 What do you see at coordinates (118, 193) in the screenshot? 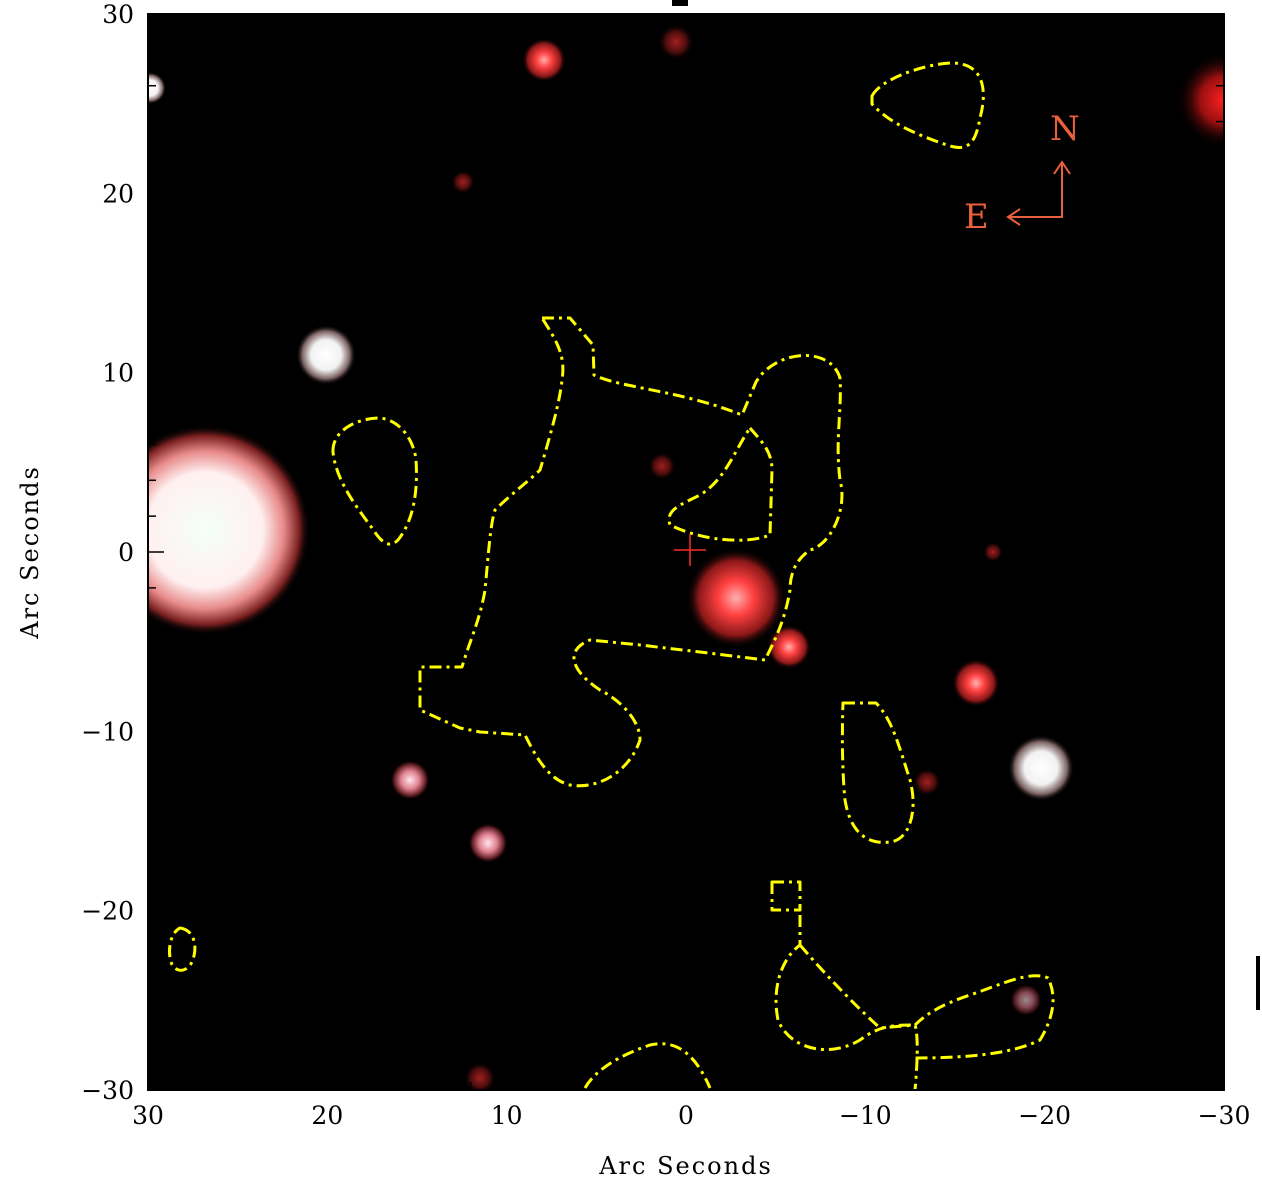
I see `y-tick-label: 20` at bounding box center [118, 193].